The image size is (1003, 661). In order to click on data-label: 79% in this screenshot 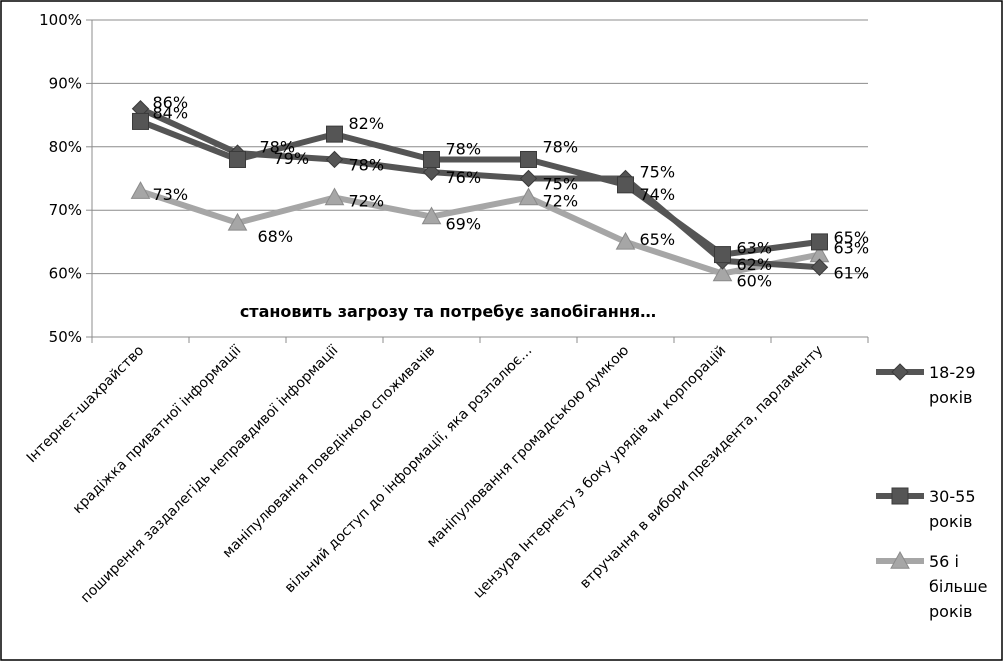, I will do `click(292, 158)`.